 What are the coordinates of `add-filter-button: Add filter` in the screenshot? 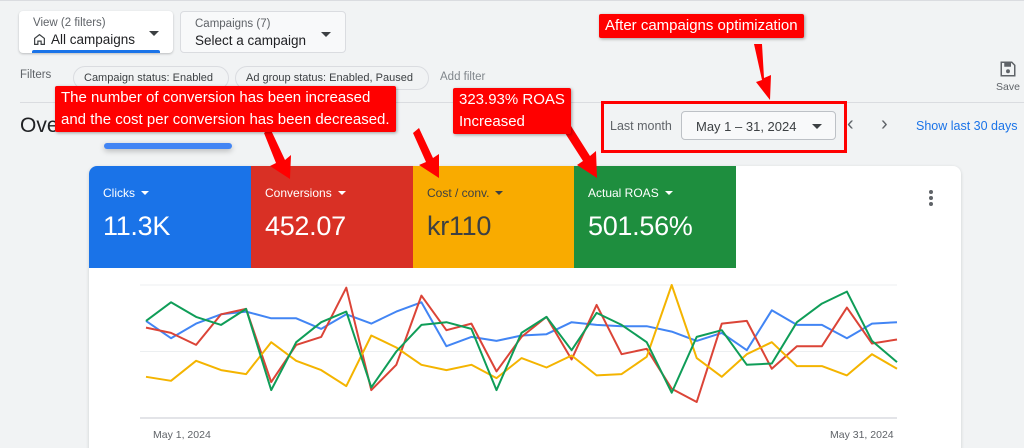 It's located at (463, 77).